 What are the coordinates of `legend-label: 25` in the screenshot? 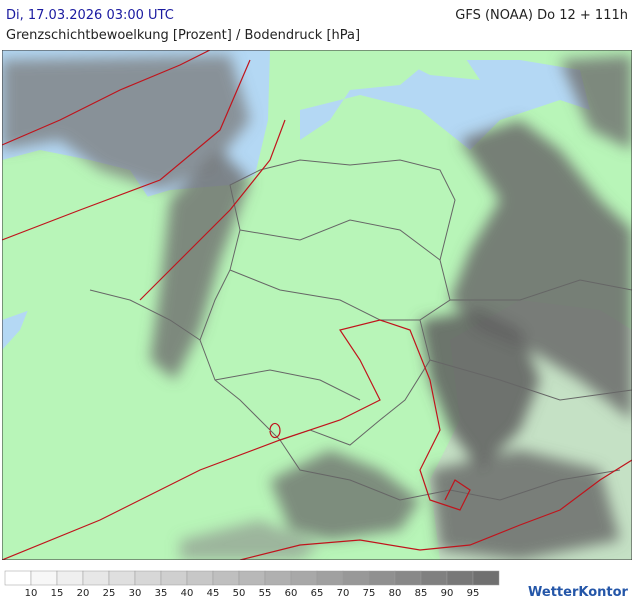 It's located at (109, 593).